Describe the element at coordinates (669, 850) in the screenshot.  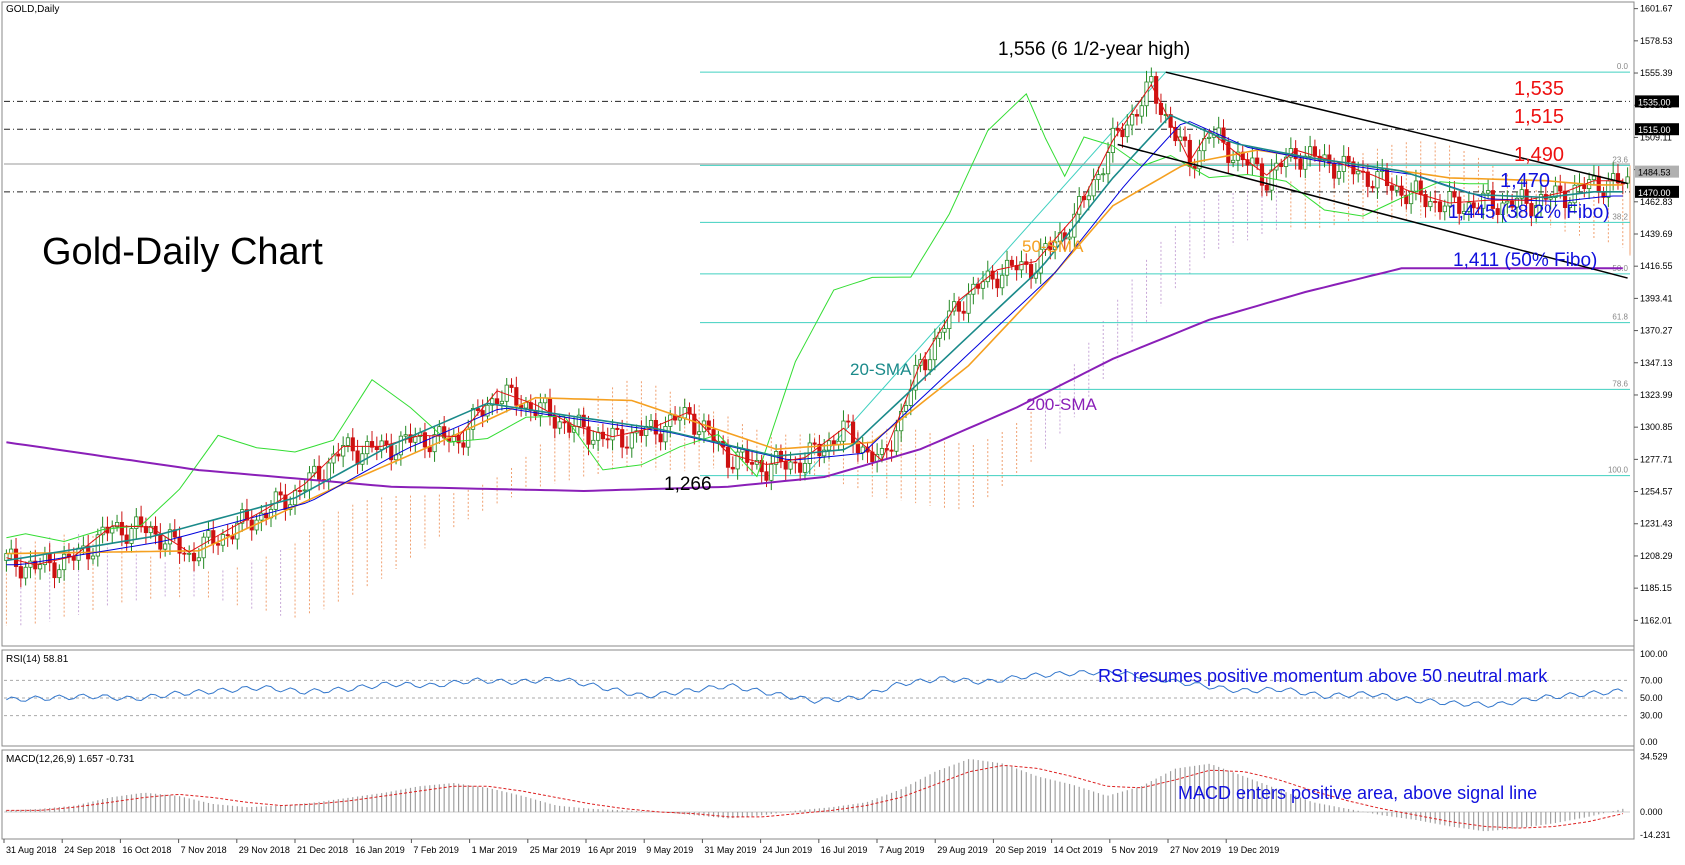
I see `x-tick-label: 9 May 2019` at that location.